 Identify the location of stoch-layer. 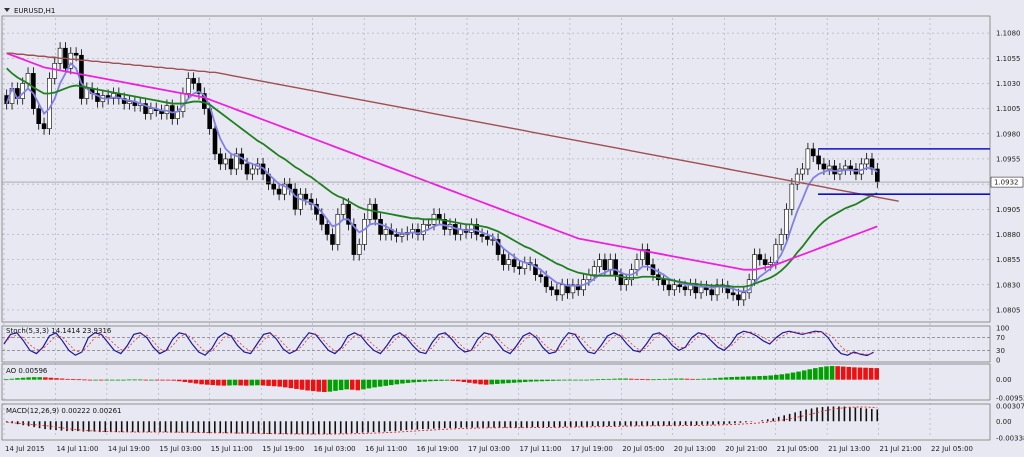
(496, 343).